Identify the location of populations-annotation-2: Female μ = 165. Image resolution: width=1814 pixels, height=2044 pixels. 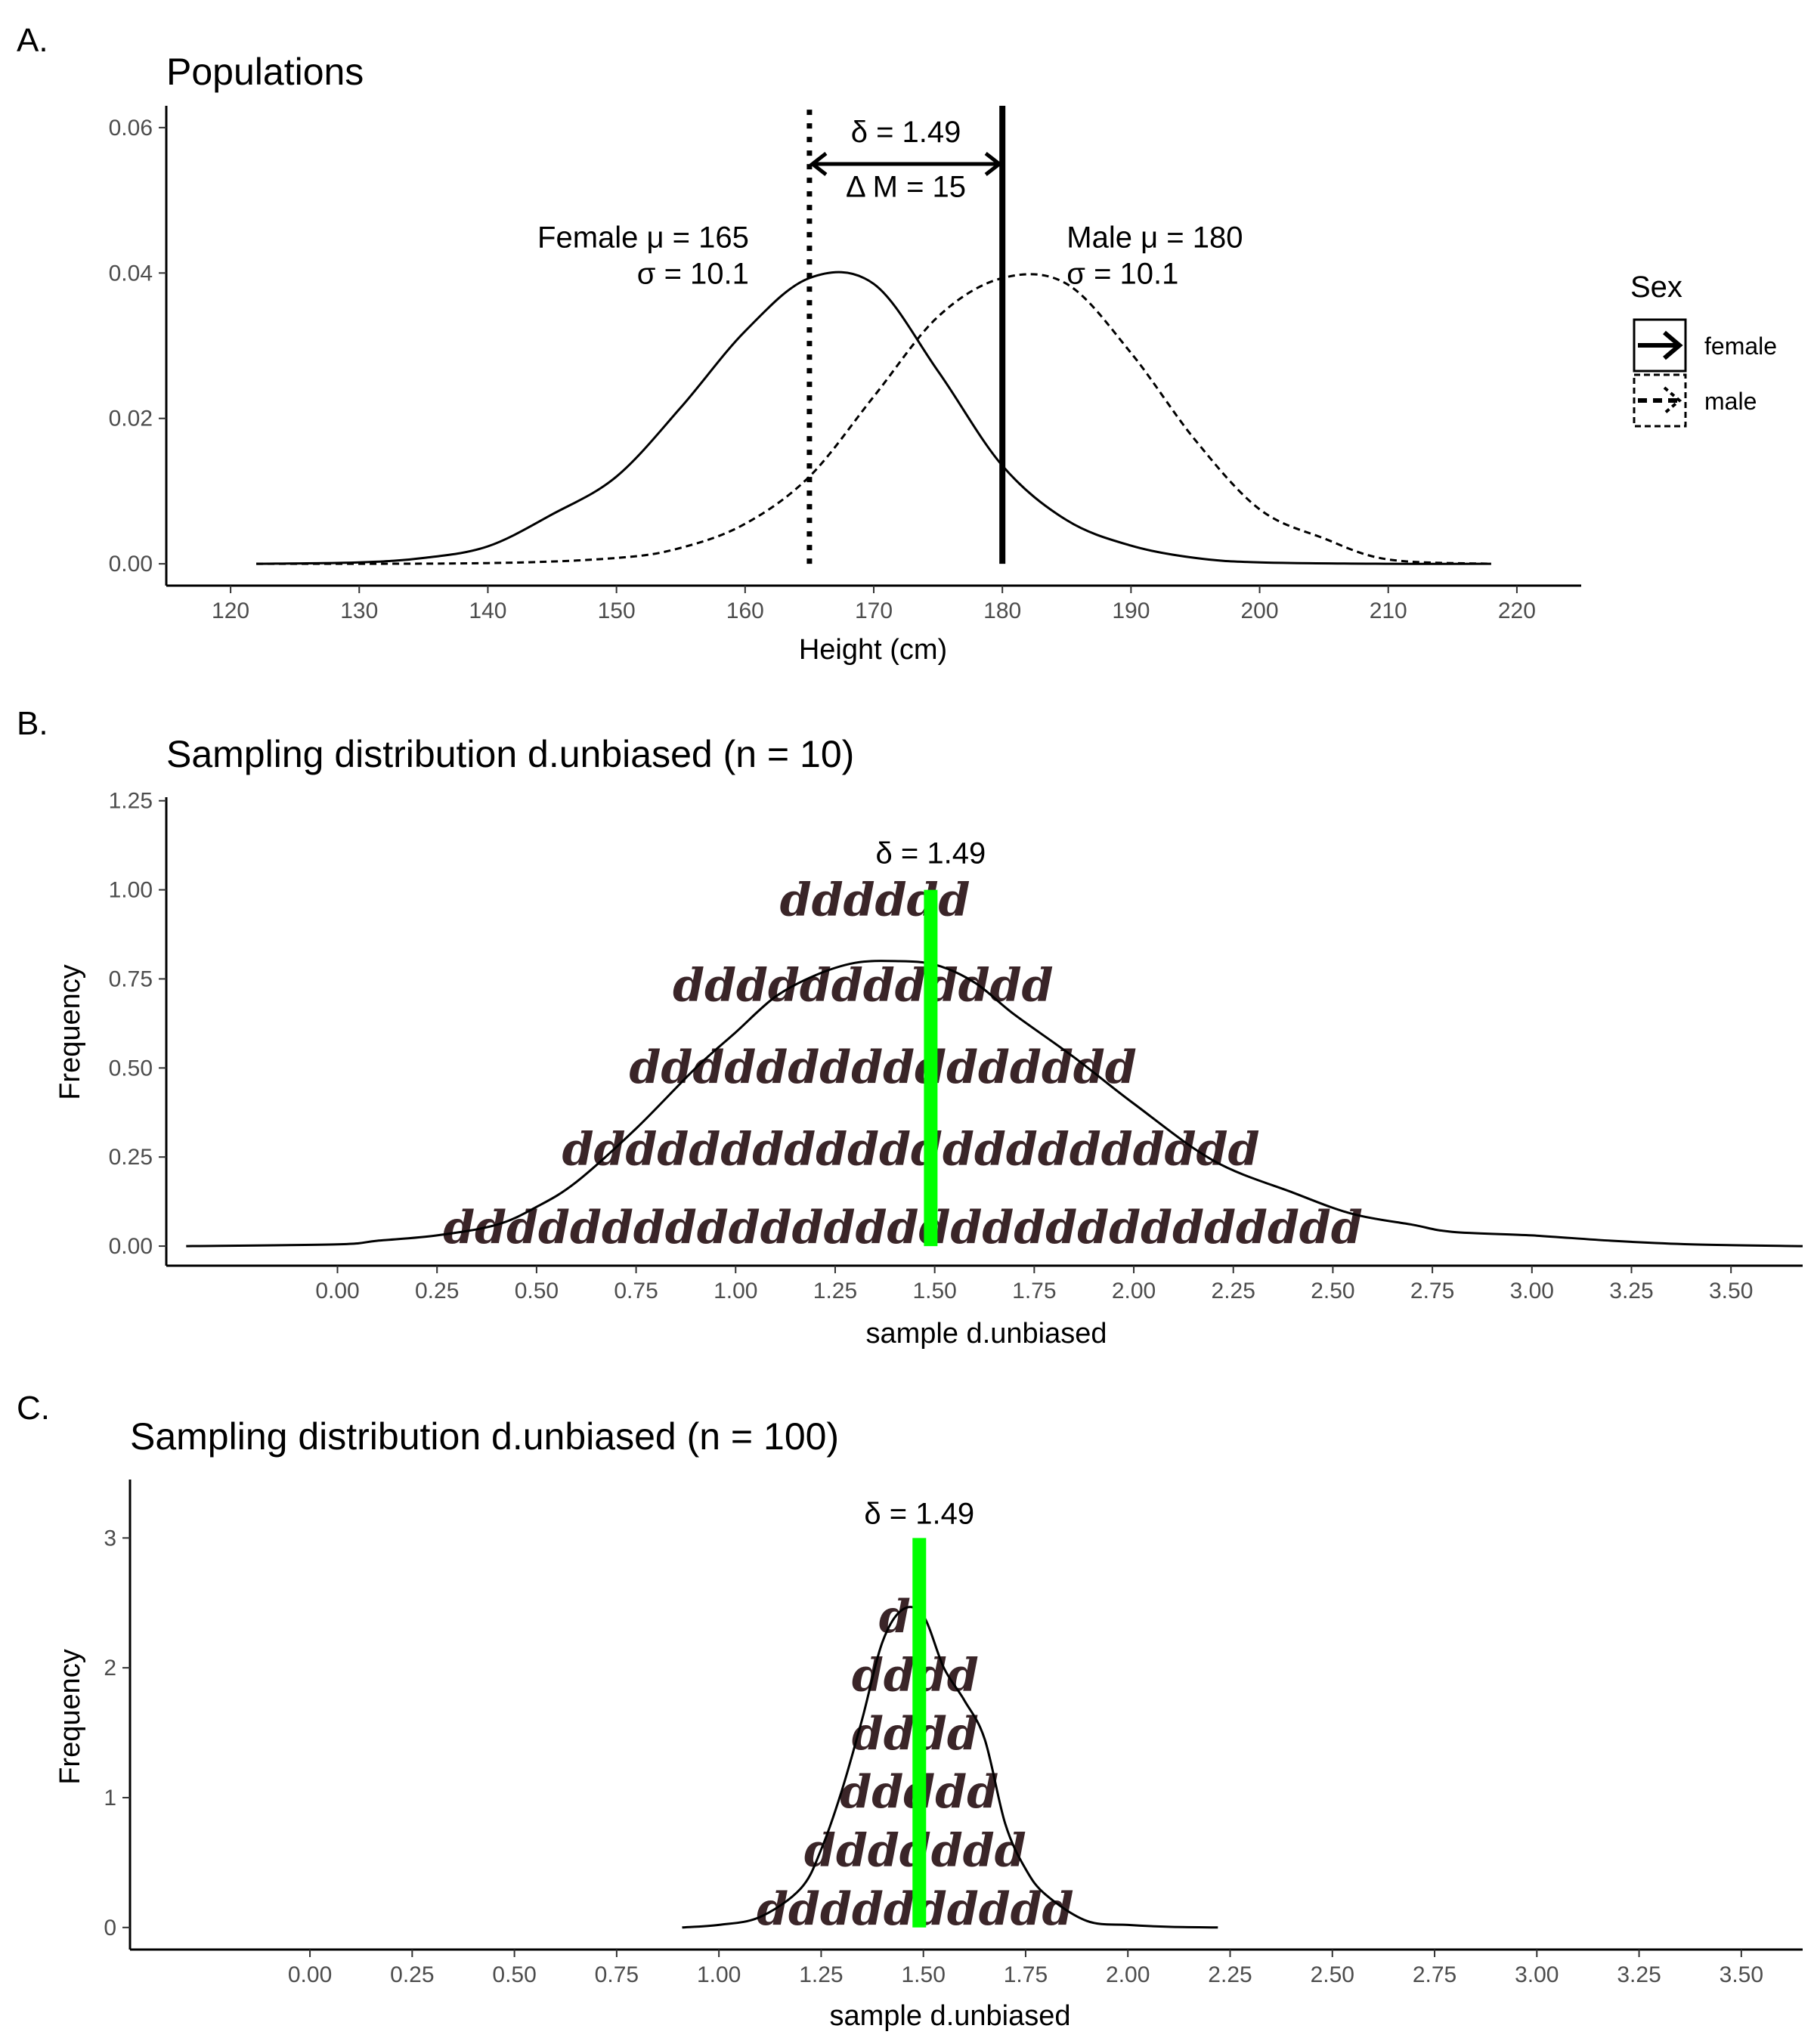
(643, 238).